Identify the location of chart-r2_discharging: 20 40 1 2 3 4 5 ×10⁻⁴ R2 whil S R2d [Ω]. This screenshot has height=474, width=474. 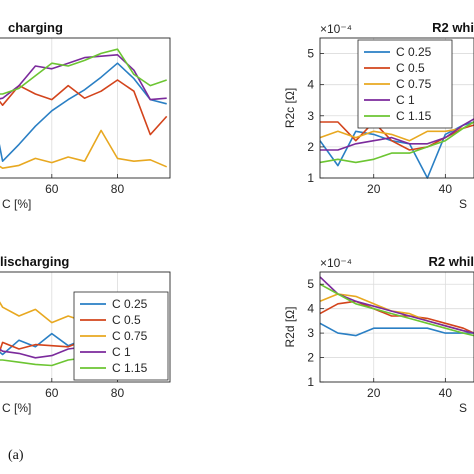
(378, 334).